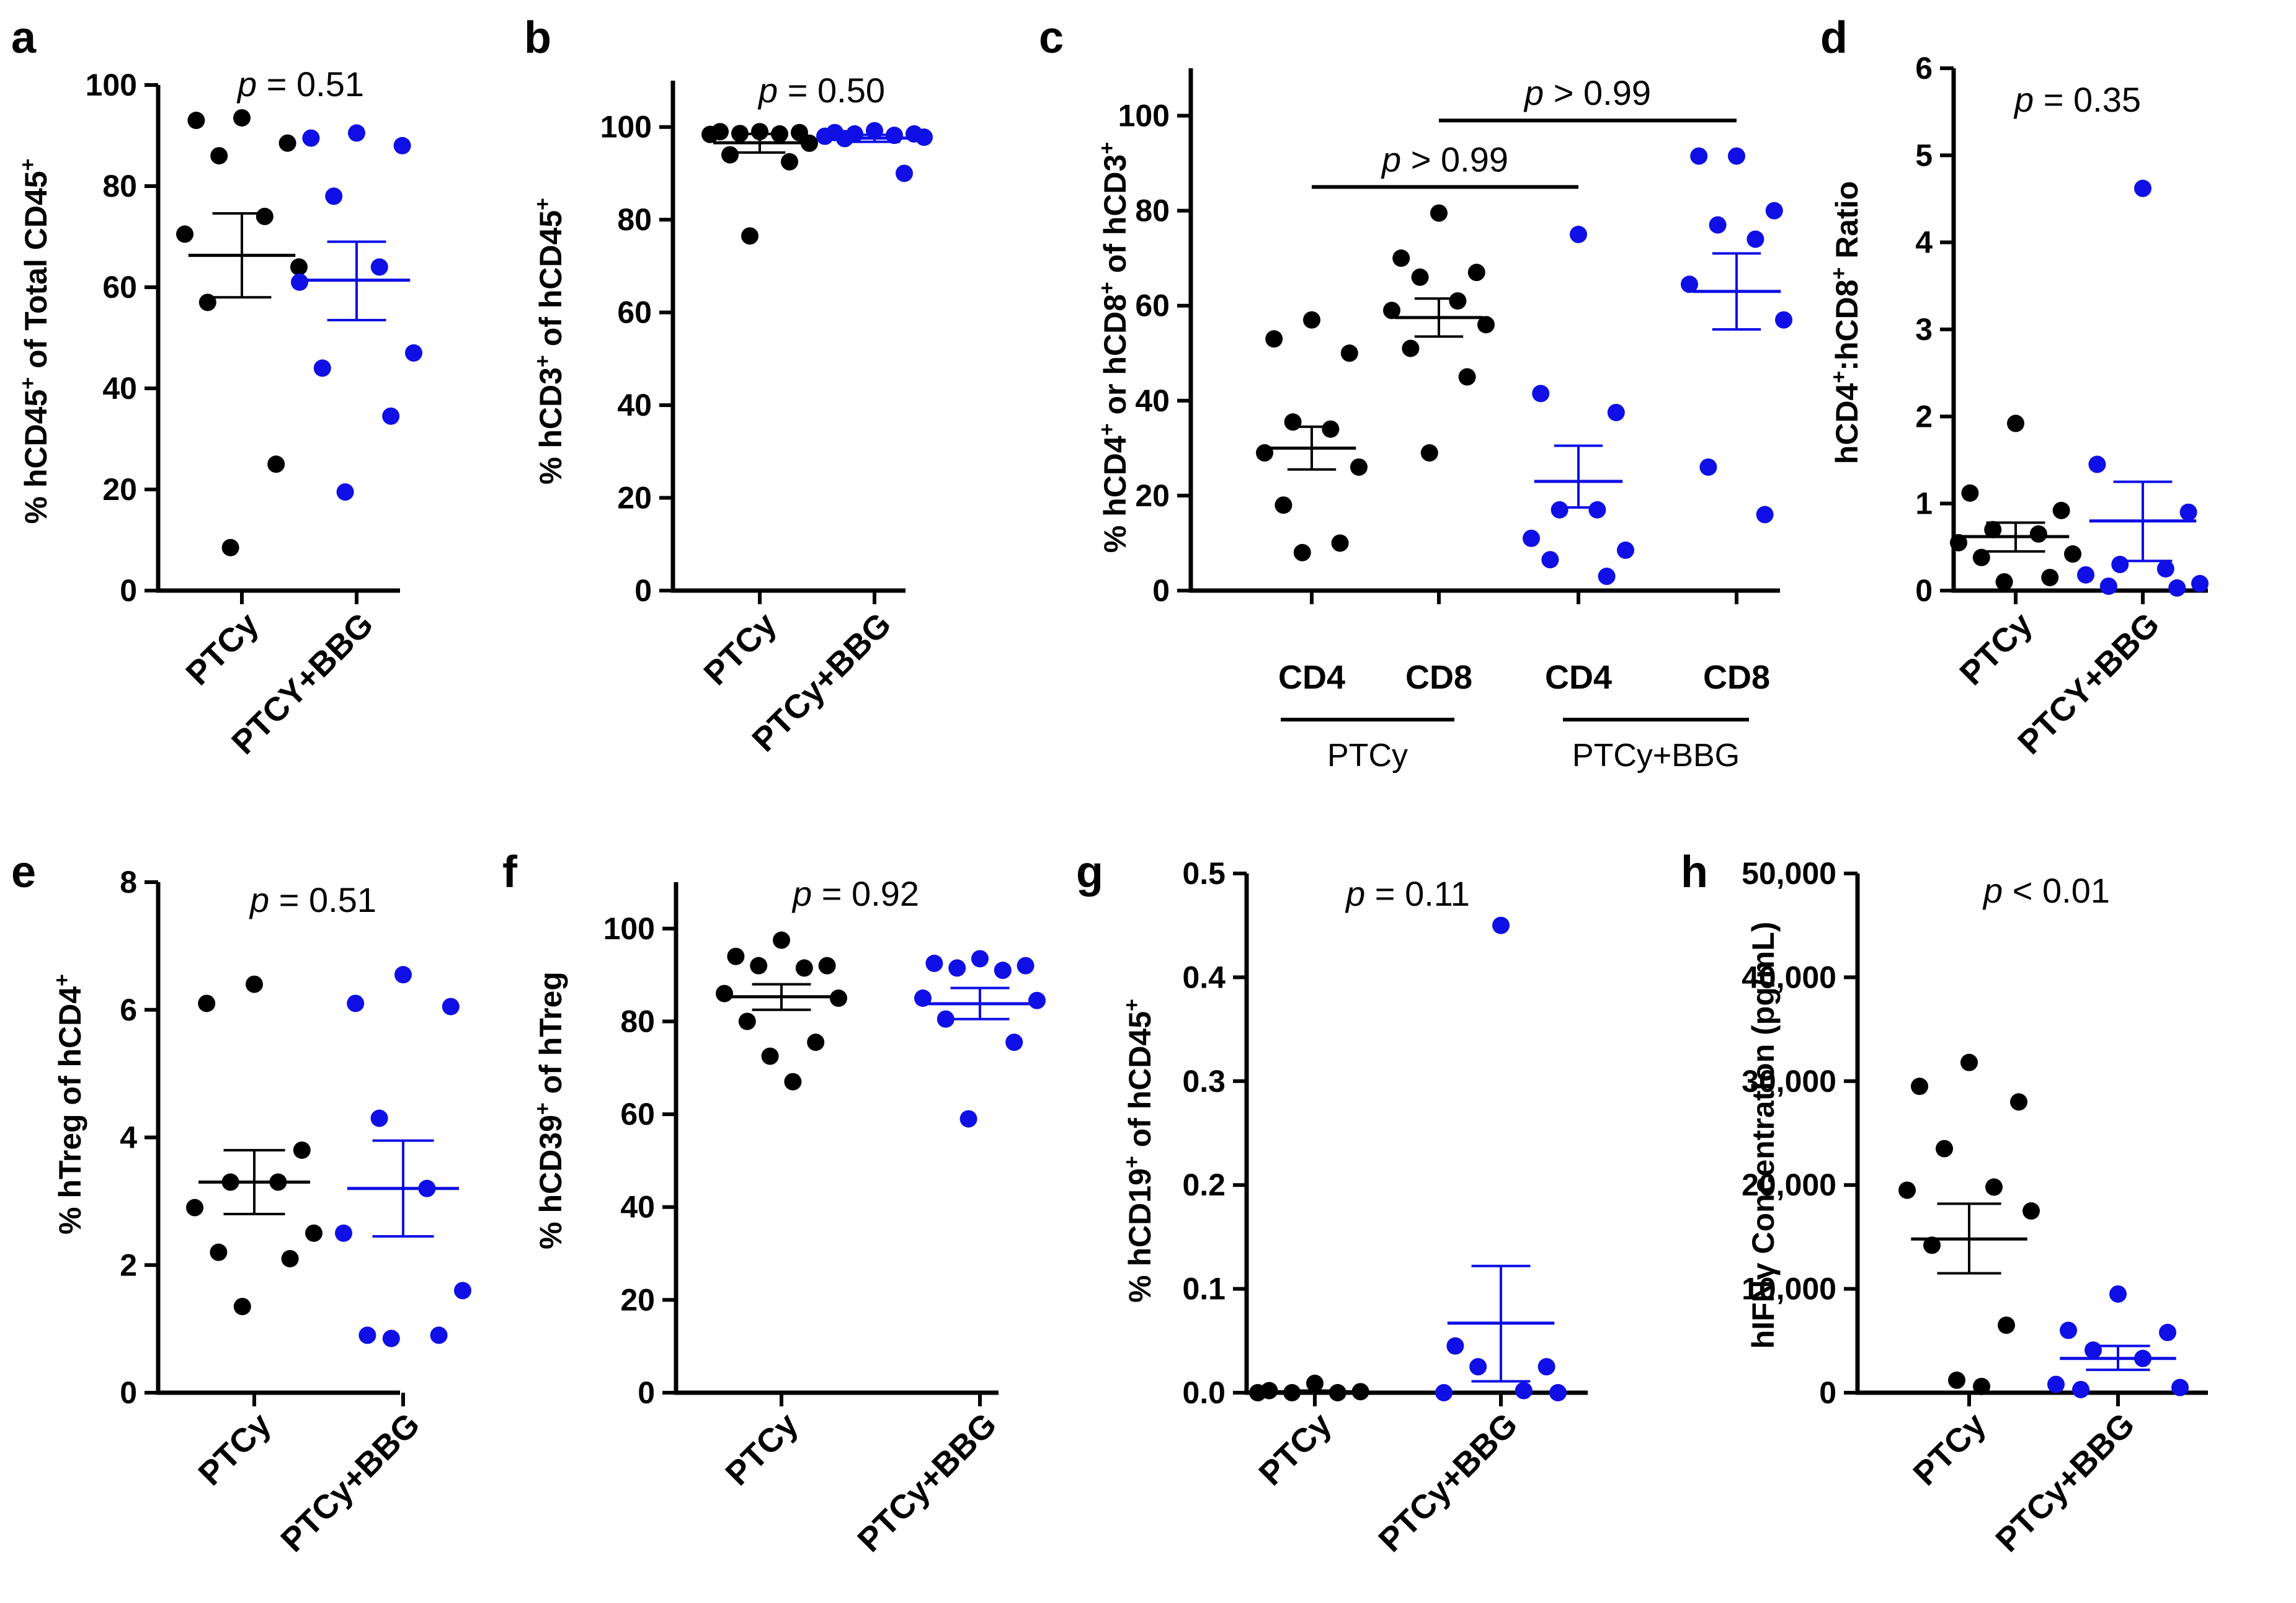 The width and height of the screenshot is (2296, 1603). What do you see at coordinates (23, 872) in the screenshot?
I see `panel-letter: e` at bounding box center [23, 872].